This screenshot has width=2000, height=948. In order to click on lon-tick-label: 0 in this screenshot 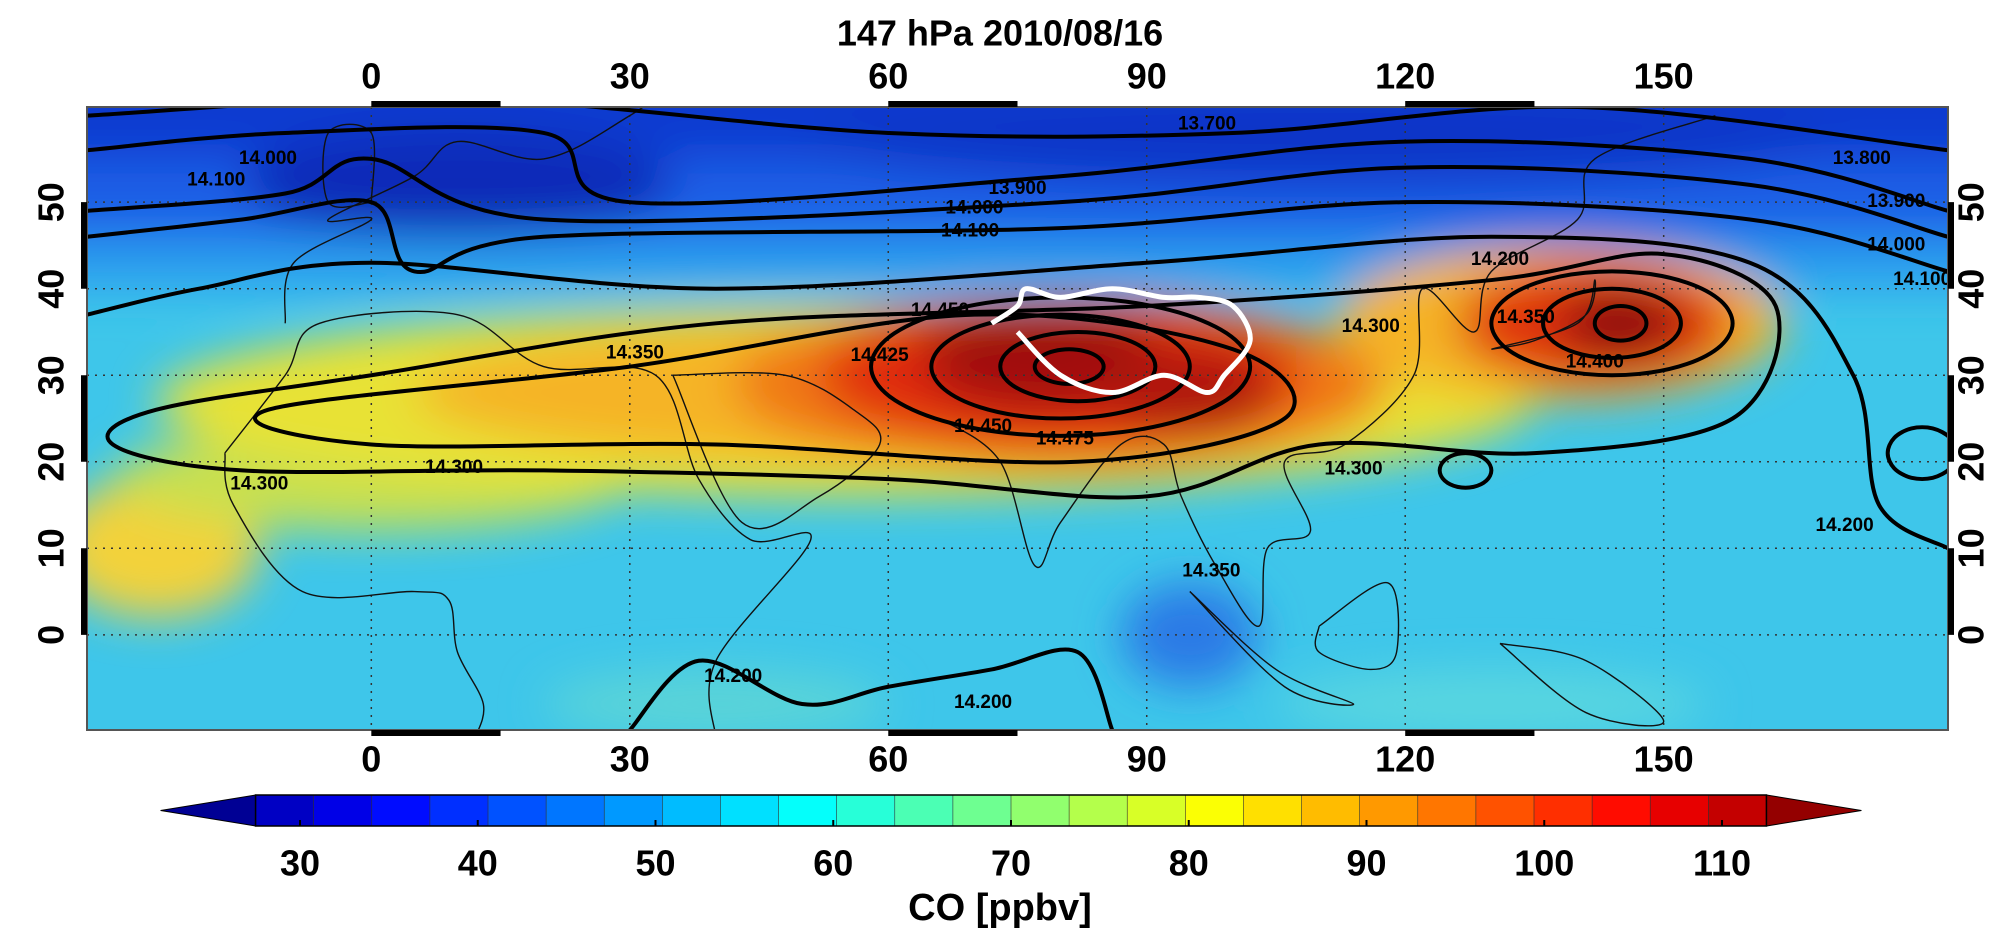, I will do `click(371, 759)`.